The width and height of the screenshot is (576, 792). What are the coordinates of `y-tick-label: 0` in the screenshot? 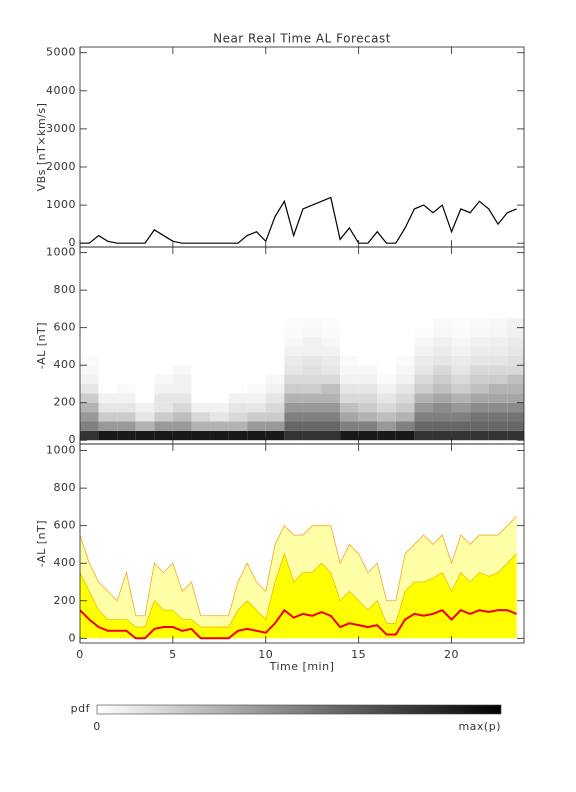 It's located at (73, 637).